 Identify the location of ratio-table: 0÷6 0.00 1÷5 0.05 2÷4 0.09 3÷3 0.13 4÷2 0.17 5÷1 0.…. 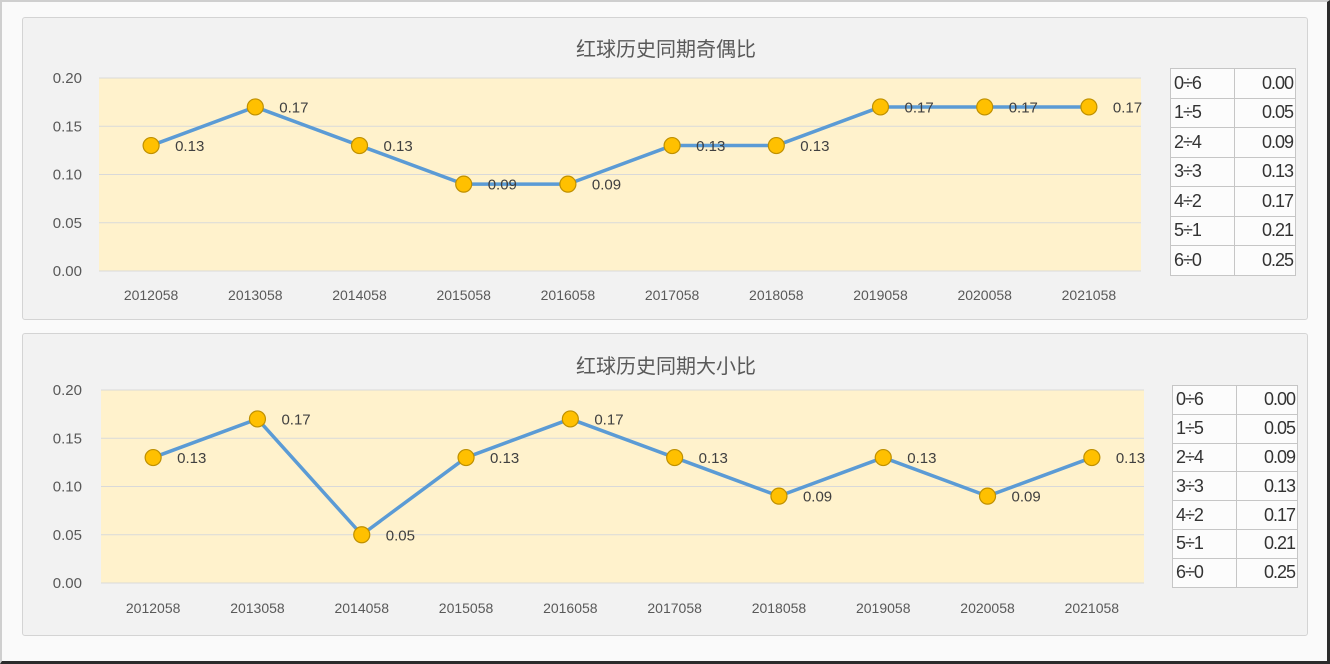
(1235, 486).